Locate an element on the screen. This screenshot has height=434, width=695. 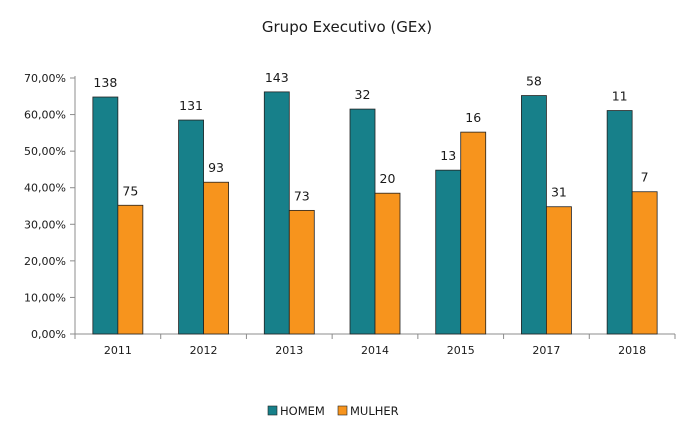
data-label: 32 is located at coordinates (363, 94).